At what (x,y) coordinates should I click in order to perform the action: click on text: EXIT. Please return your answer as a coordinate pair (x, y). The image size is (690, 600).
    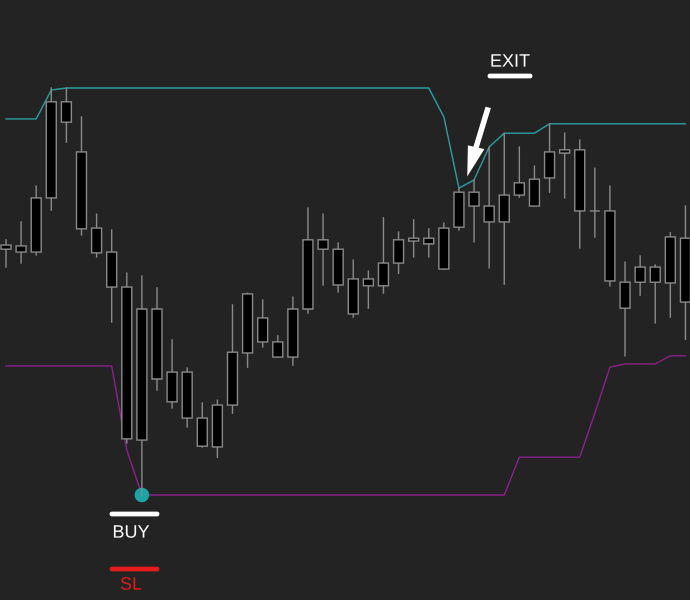
    Looking at the image, I should click on (510, 60).